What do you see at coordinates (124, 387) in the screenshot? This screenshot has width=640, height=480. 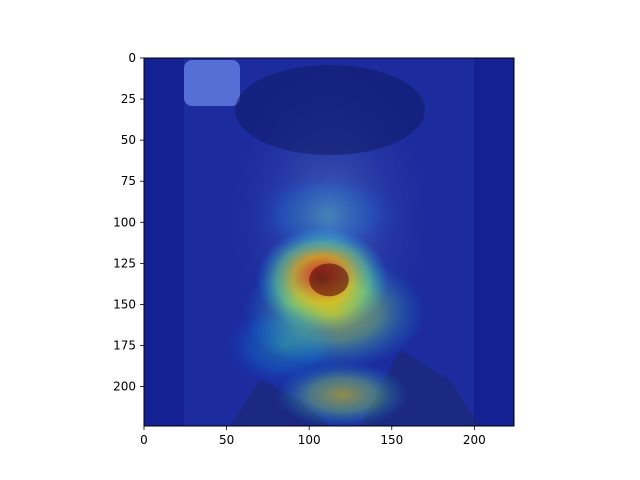 I see `y-tick-label: 200` at bounding box center [124, 387].